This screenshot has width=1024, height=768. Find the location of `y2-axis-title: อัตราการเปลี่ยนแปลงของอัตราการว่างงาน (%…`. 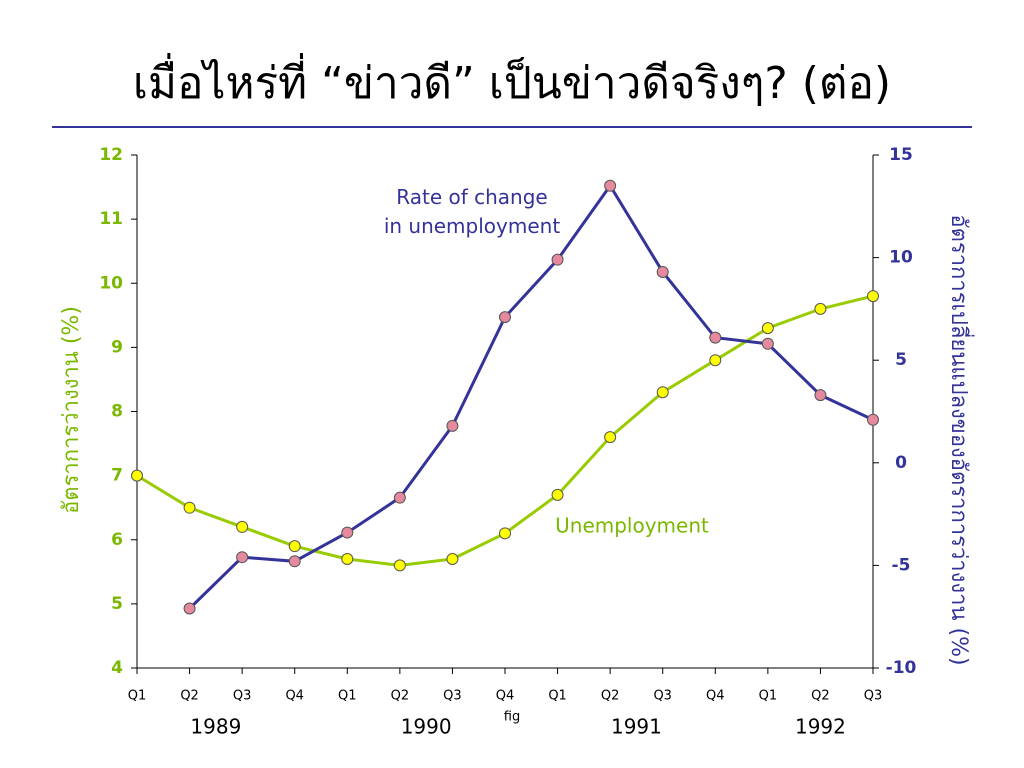

y2-axis-title: อัตราการเปลี่ยนแปลงของอัตราการว่างงาน (%… is located at coordinates (960, 439).